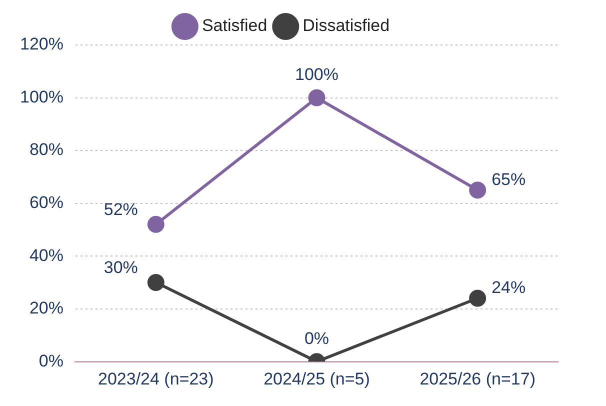  What do you see at coordinates (316, 74) in the screenshot?
I see `data-label: 100%` at bounding box center [316, 74].